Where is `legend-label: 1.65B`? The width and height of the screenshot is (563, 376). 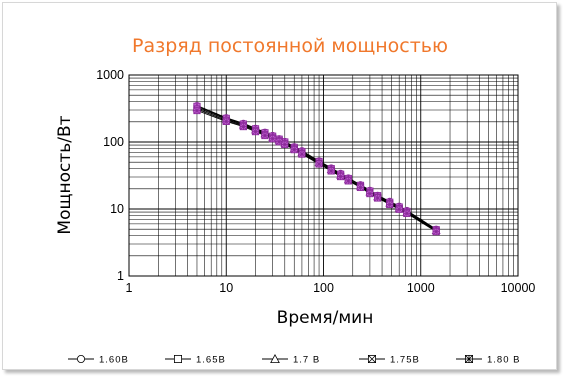 legend-label: 1.65B is located at coordinates (211, 360).